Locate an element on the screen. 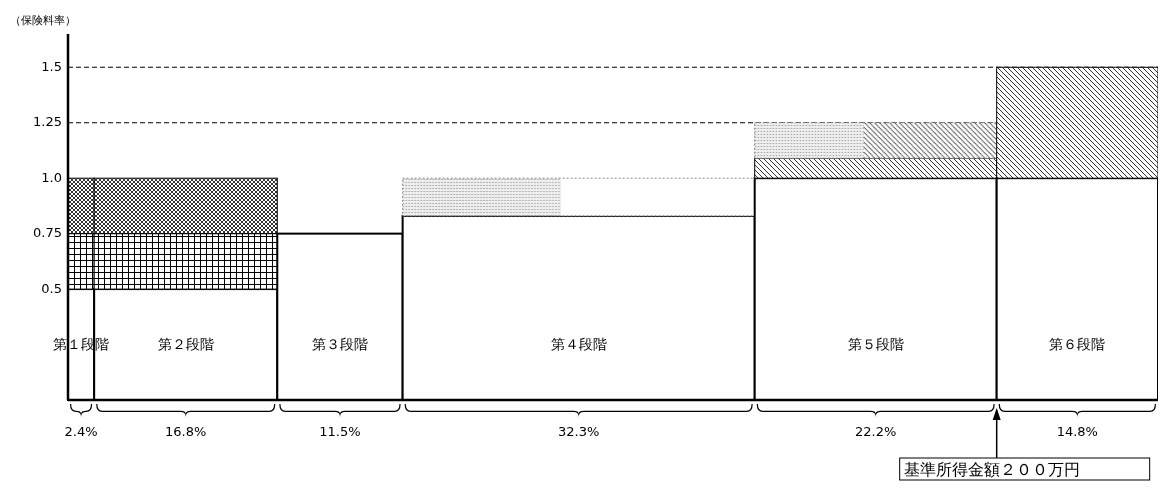  text: 22.2% is located at coordinates (876, 431).